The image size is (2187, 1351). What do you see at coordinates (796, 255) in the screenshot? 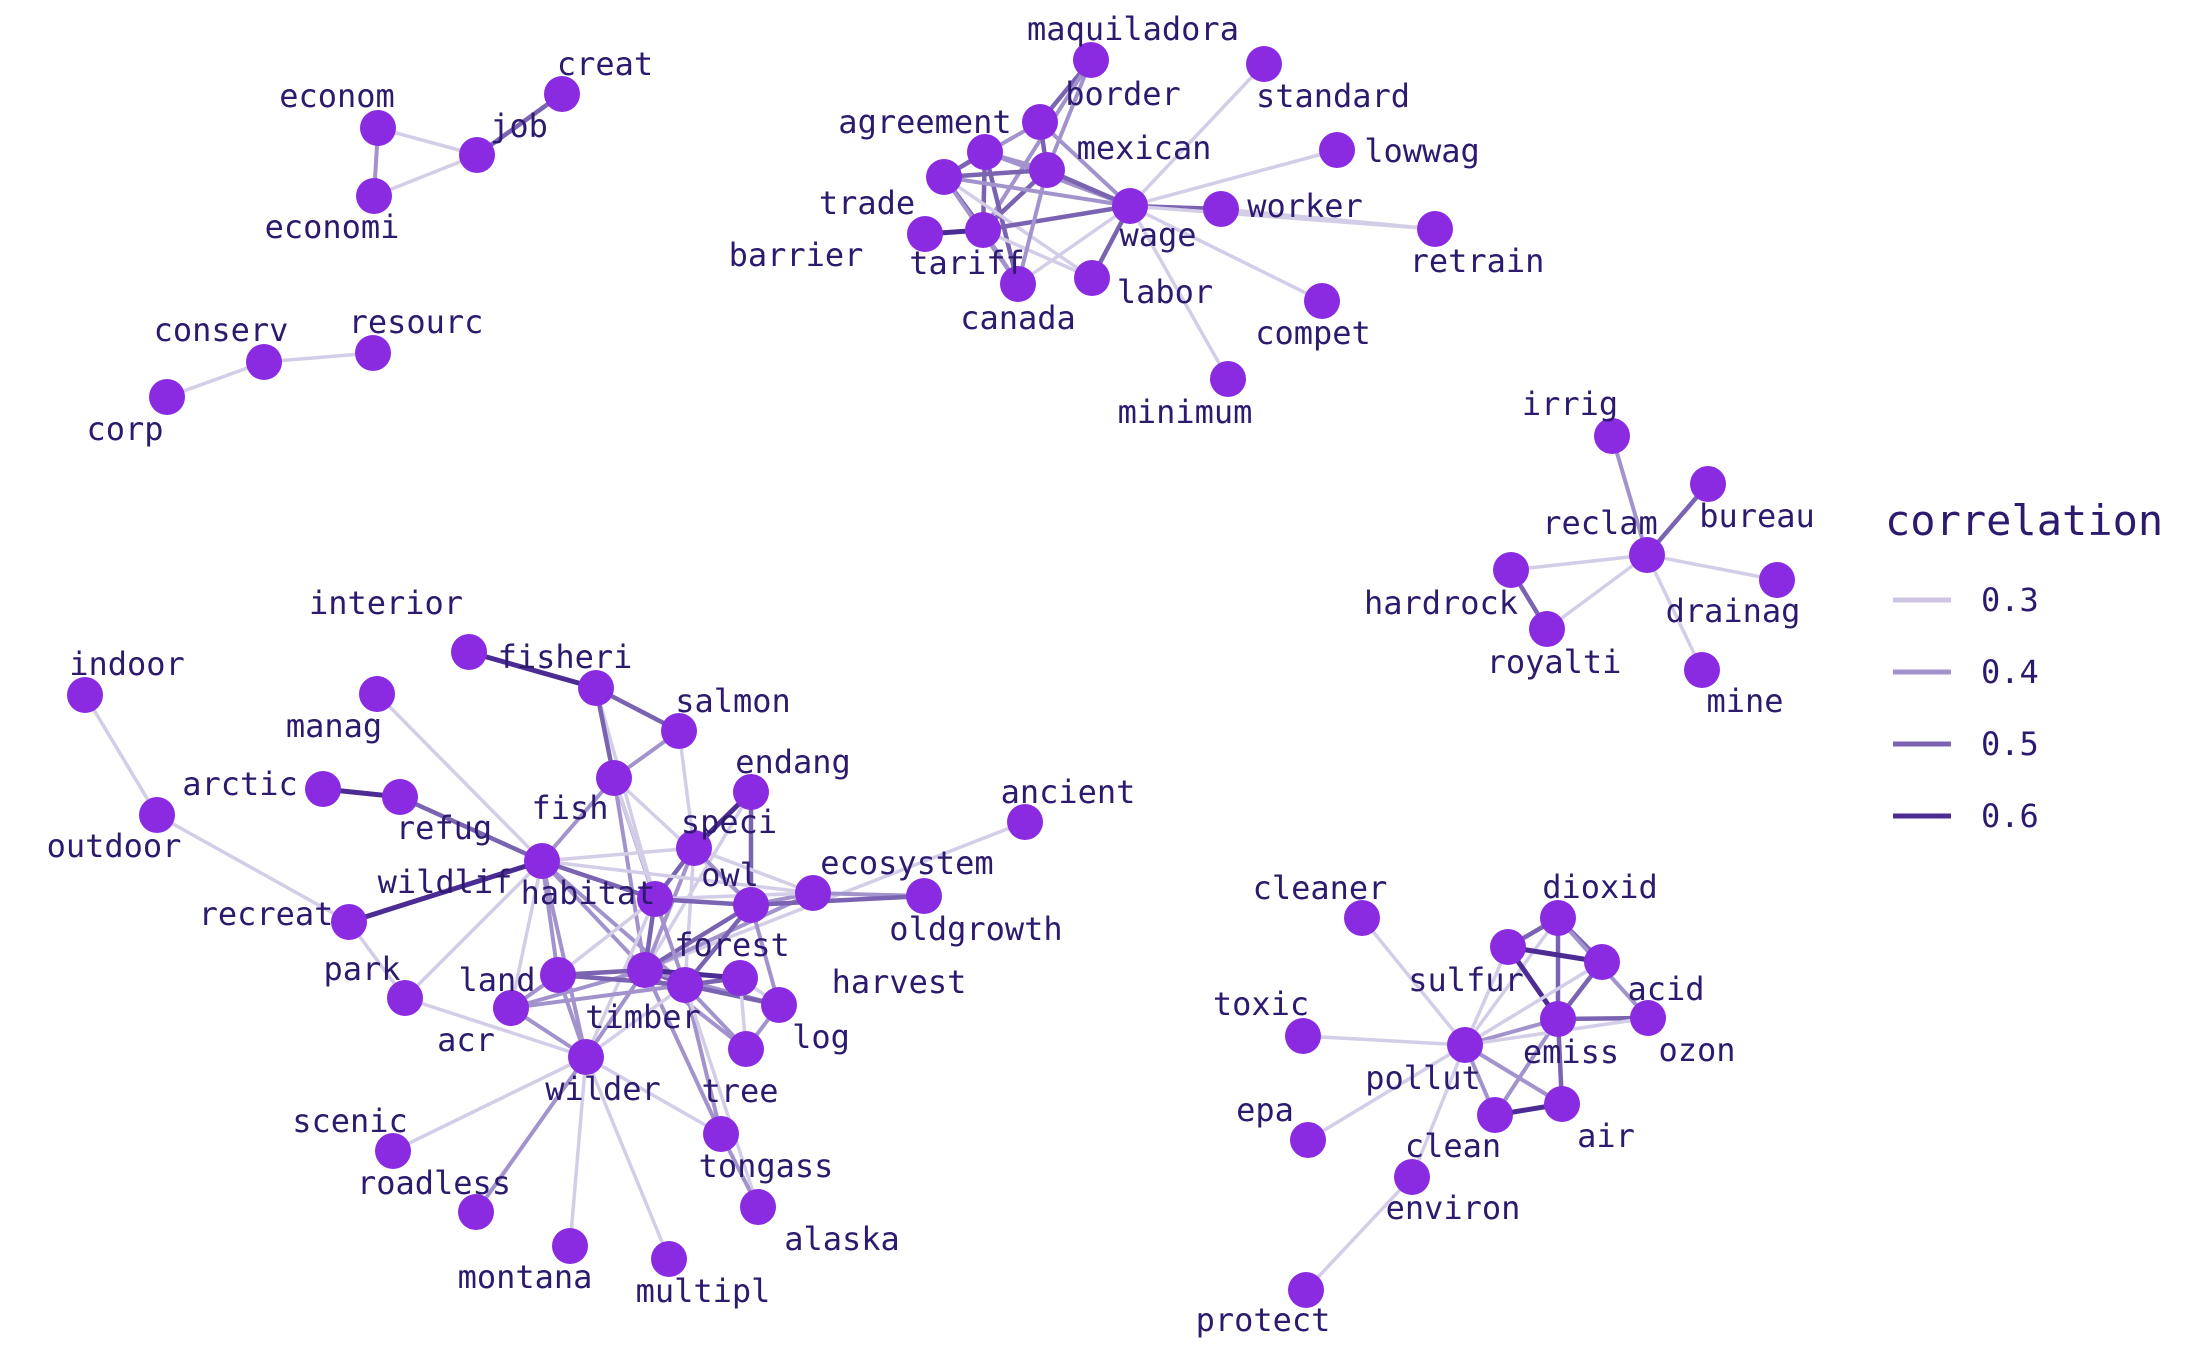
I see `node-label-barrier: barrier` at bounding box center [796, 255].